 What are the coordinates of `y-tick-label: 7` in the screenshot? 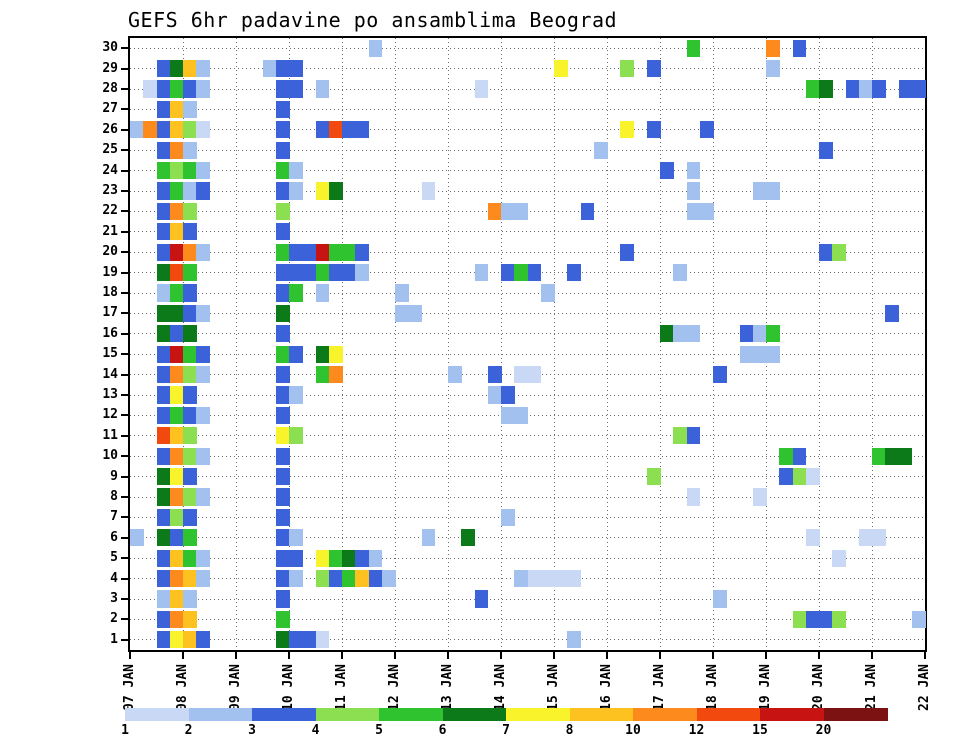 It's located at (114, 517).